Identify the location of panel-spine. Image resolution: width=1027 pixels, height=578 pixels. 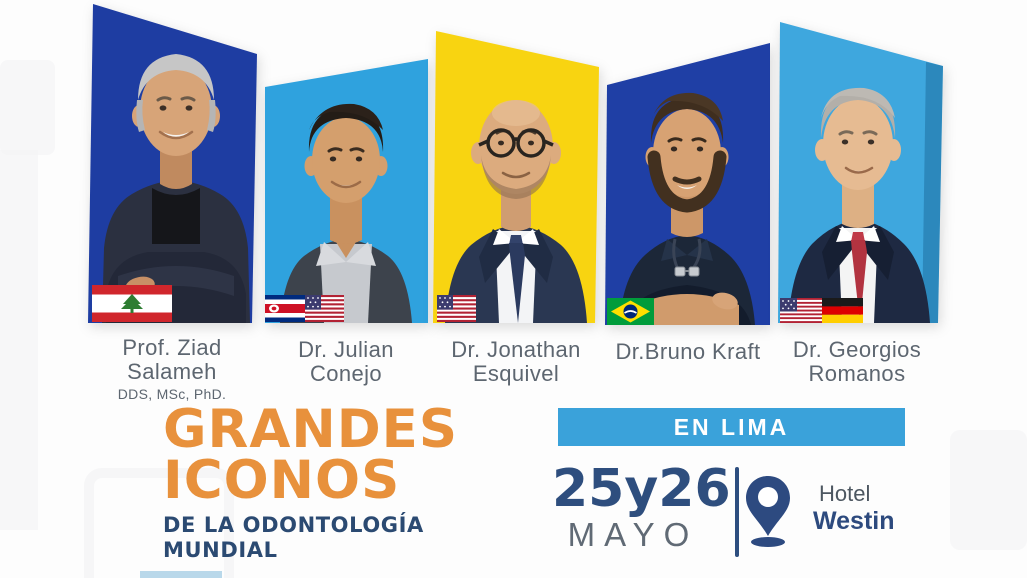
(932, 192).